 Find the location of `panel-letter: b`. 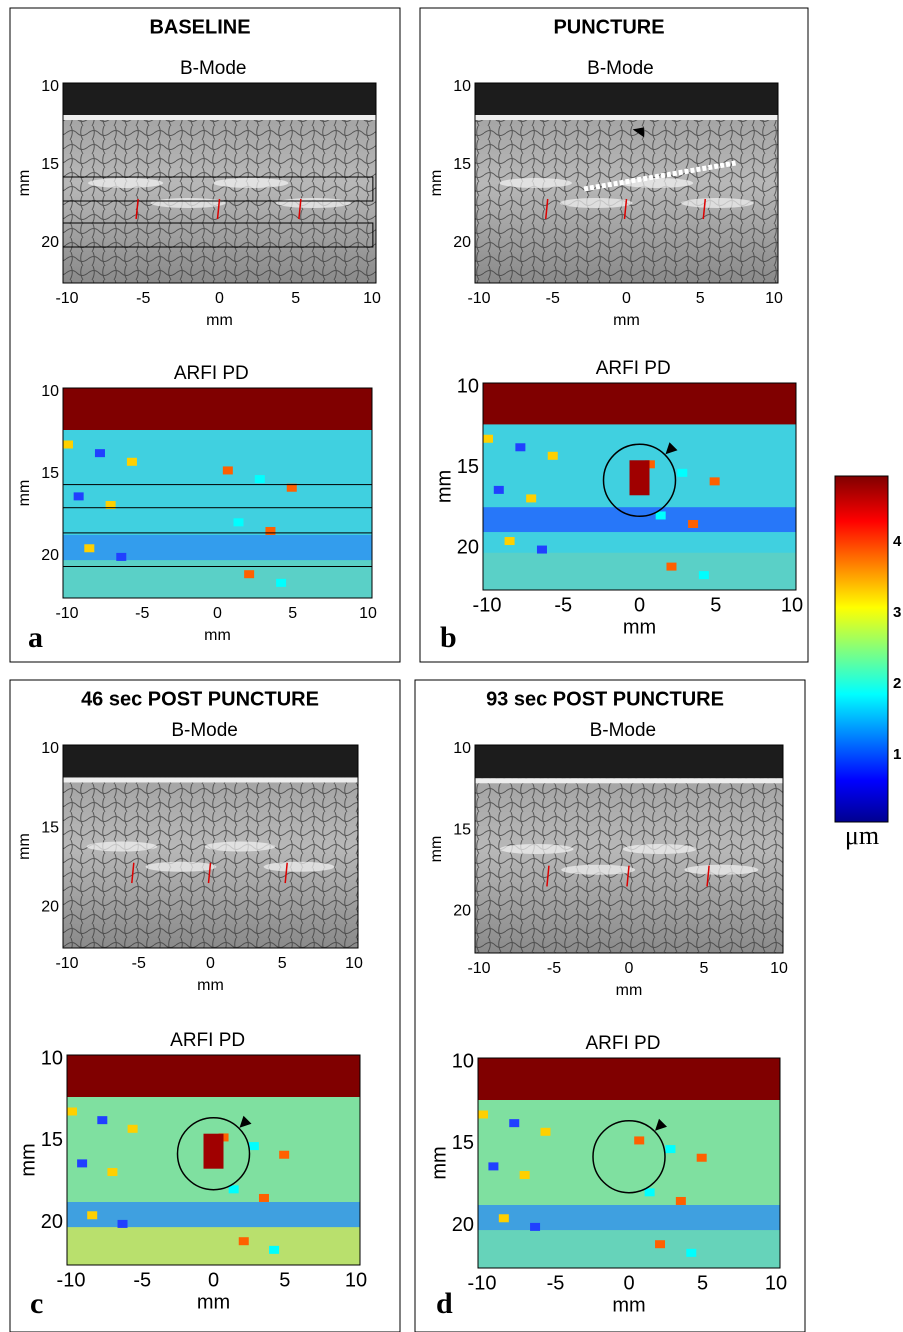

panel-letter: b is located at coordinates (448, 637).